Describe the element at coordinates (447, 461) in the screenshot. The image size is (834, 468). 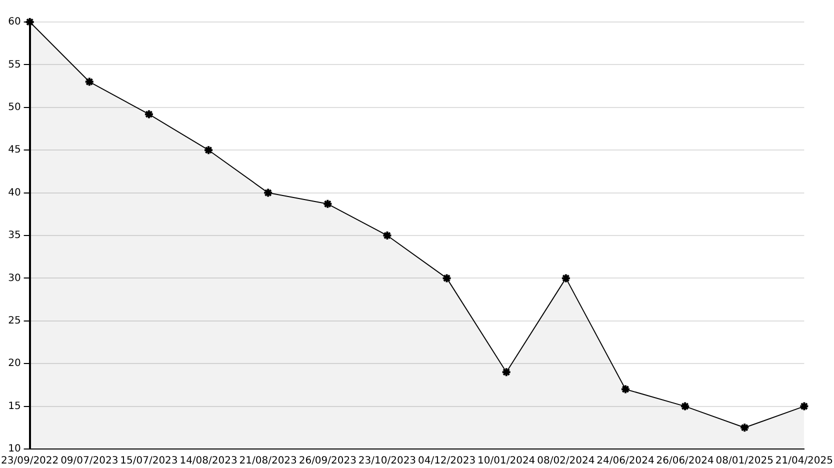
I see `x-tick-label: 04/12/2023` at that location.